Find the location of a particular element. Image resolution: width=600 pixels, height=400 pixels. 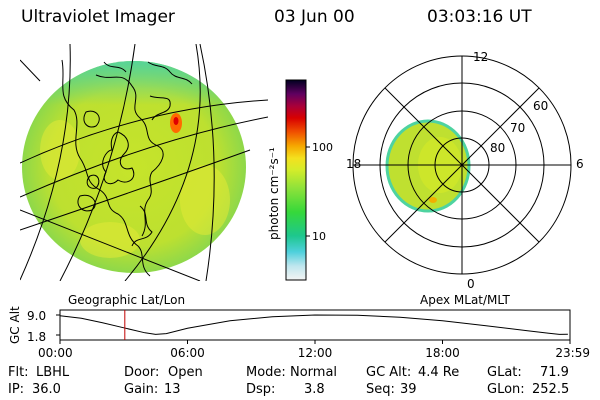

mlat-label-60: 60 is located at coordinates (540, 106).